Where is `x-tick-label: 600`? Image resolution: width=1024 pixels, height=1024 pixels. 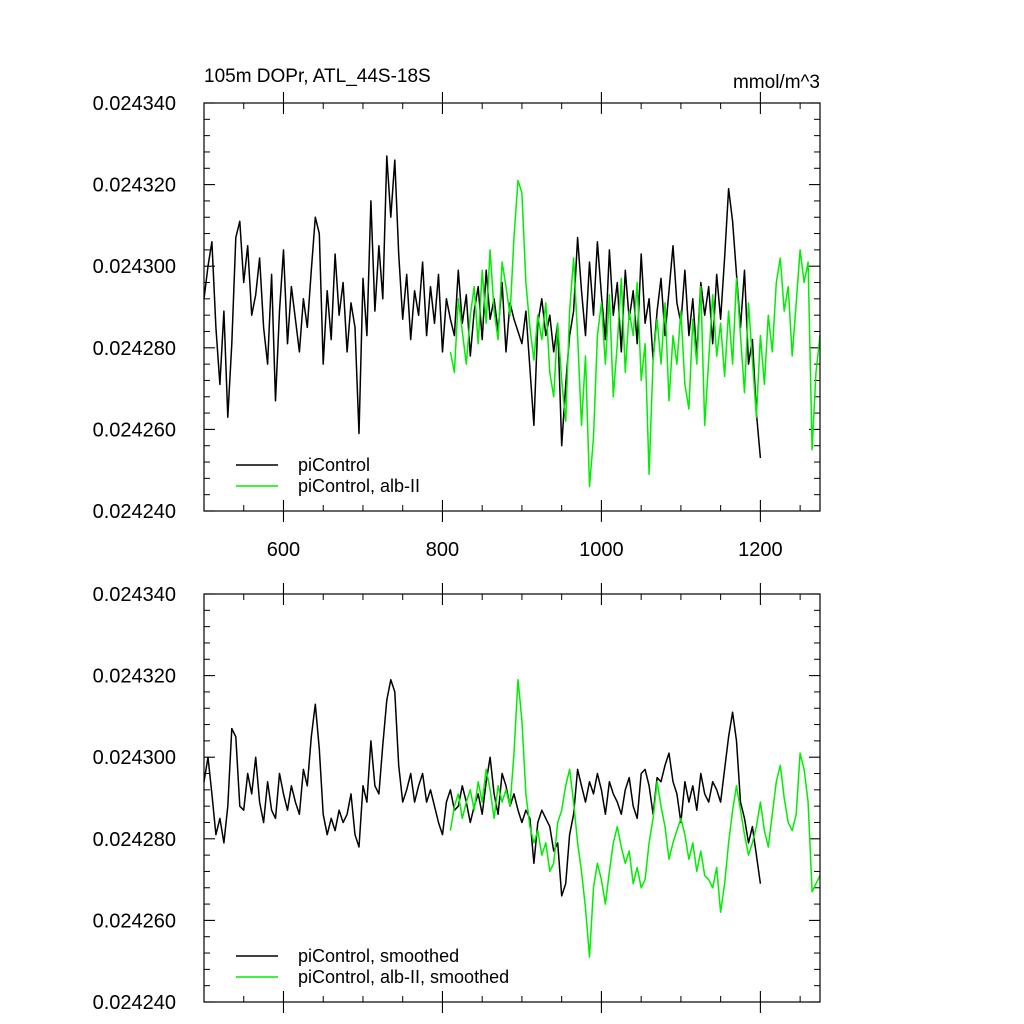 x-tick-label: 600 is located at coordinates (283, 550).